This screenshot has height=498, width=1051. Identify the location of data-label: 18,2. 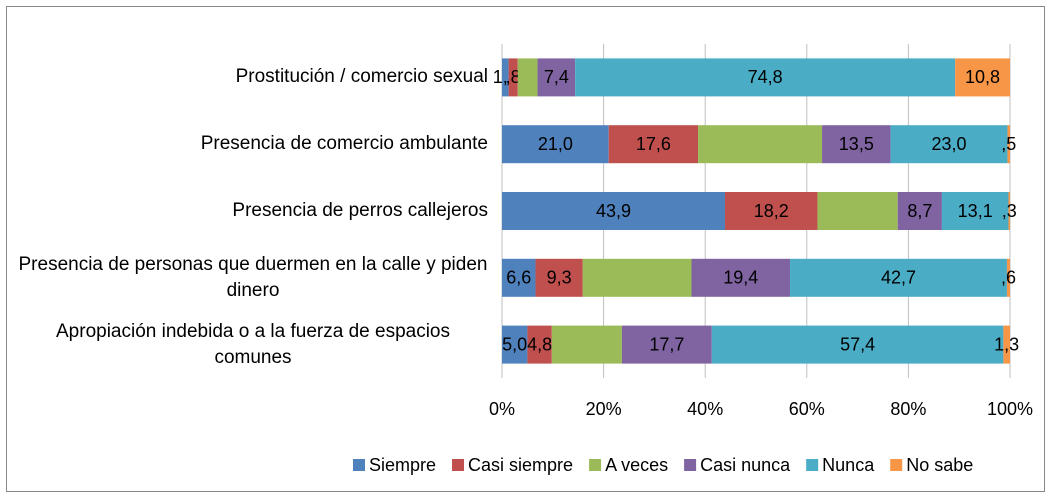
(771, 211).